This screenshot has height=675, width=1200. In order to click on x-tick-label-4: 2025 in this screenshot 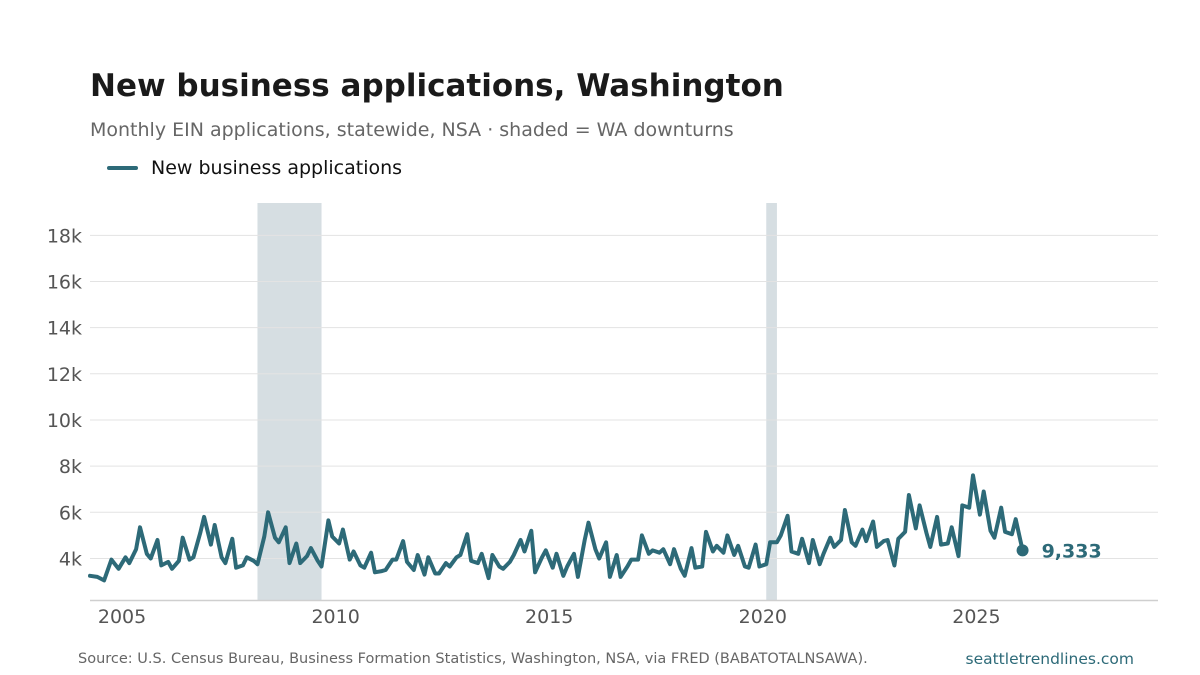, I will do `click(976, 617)`.